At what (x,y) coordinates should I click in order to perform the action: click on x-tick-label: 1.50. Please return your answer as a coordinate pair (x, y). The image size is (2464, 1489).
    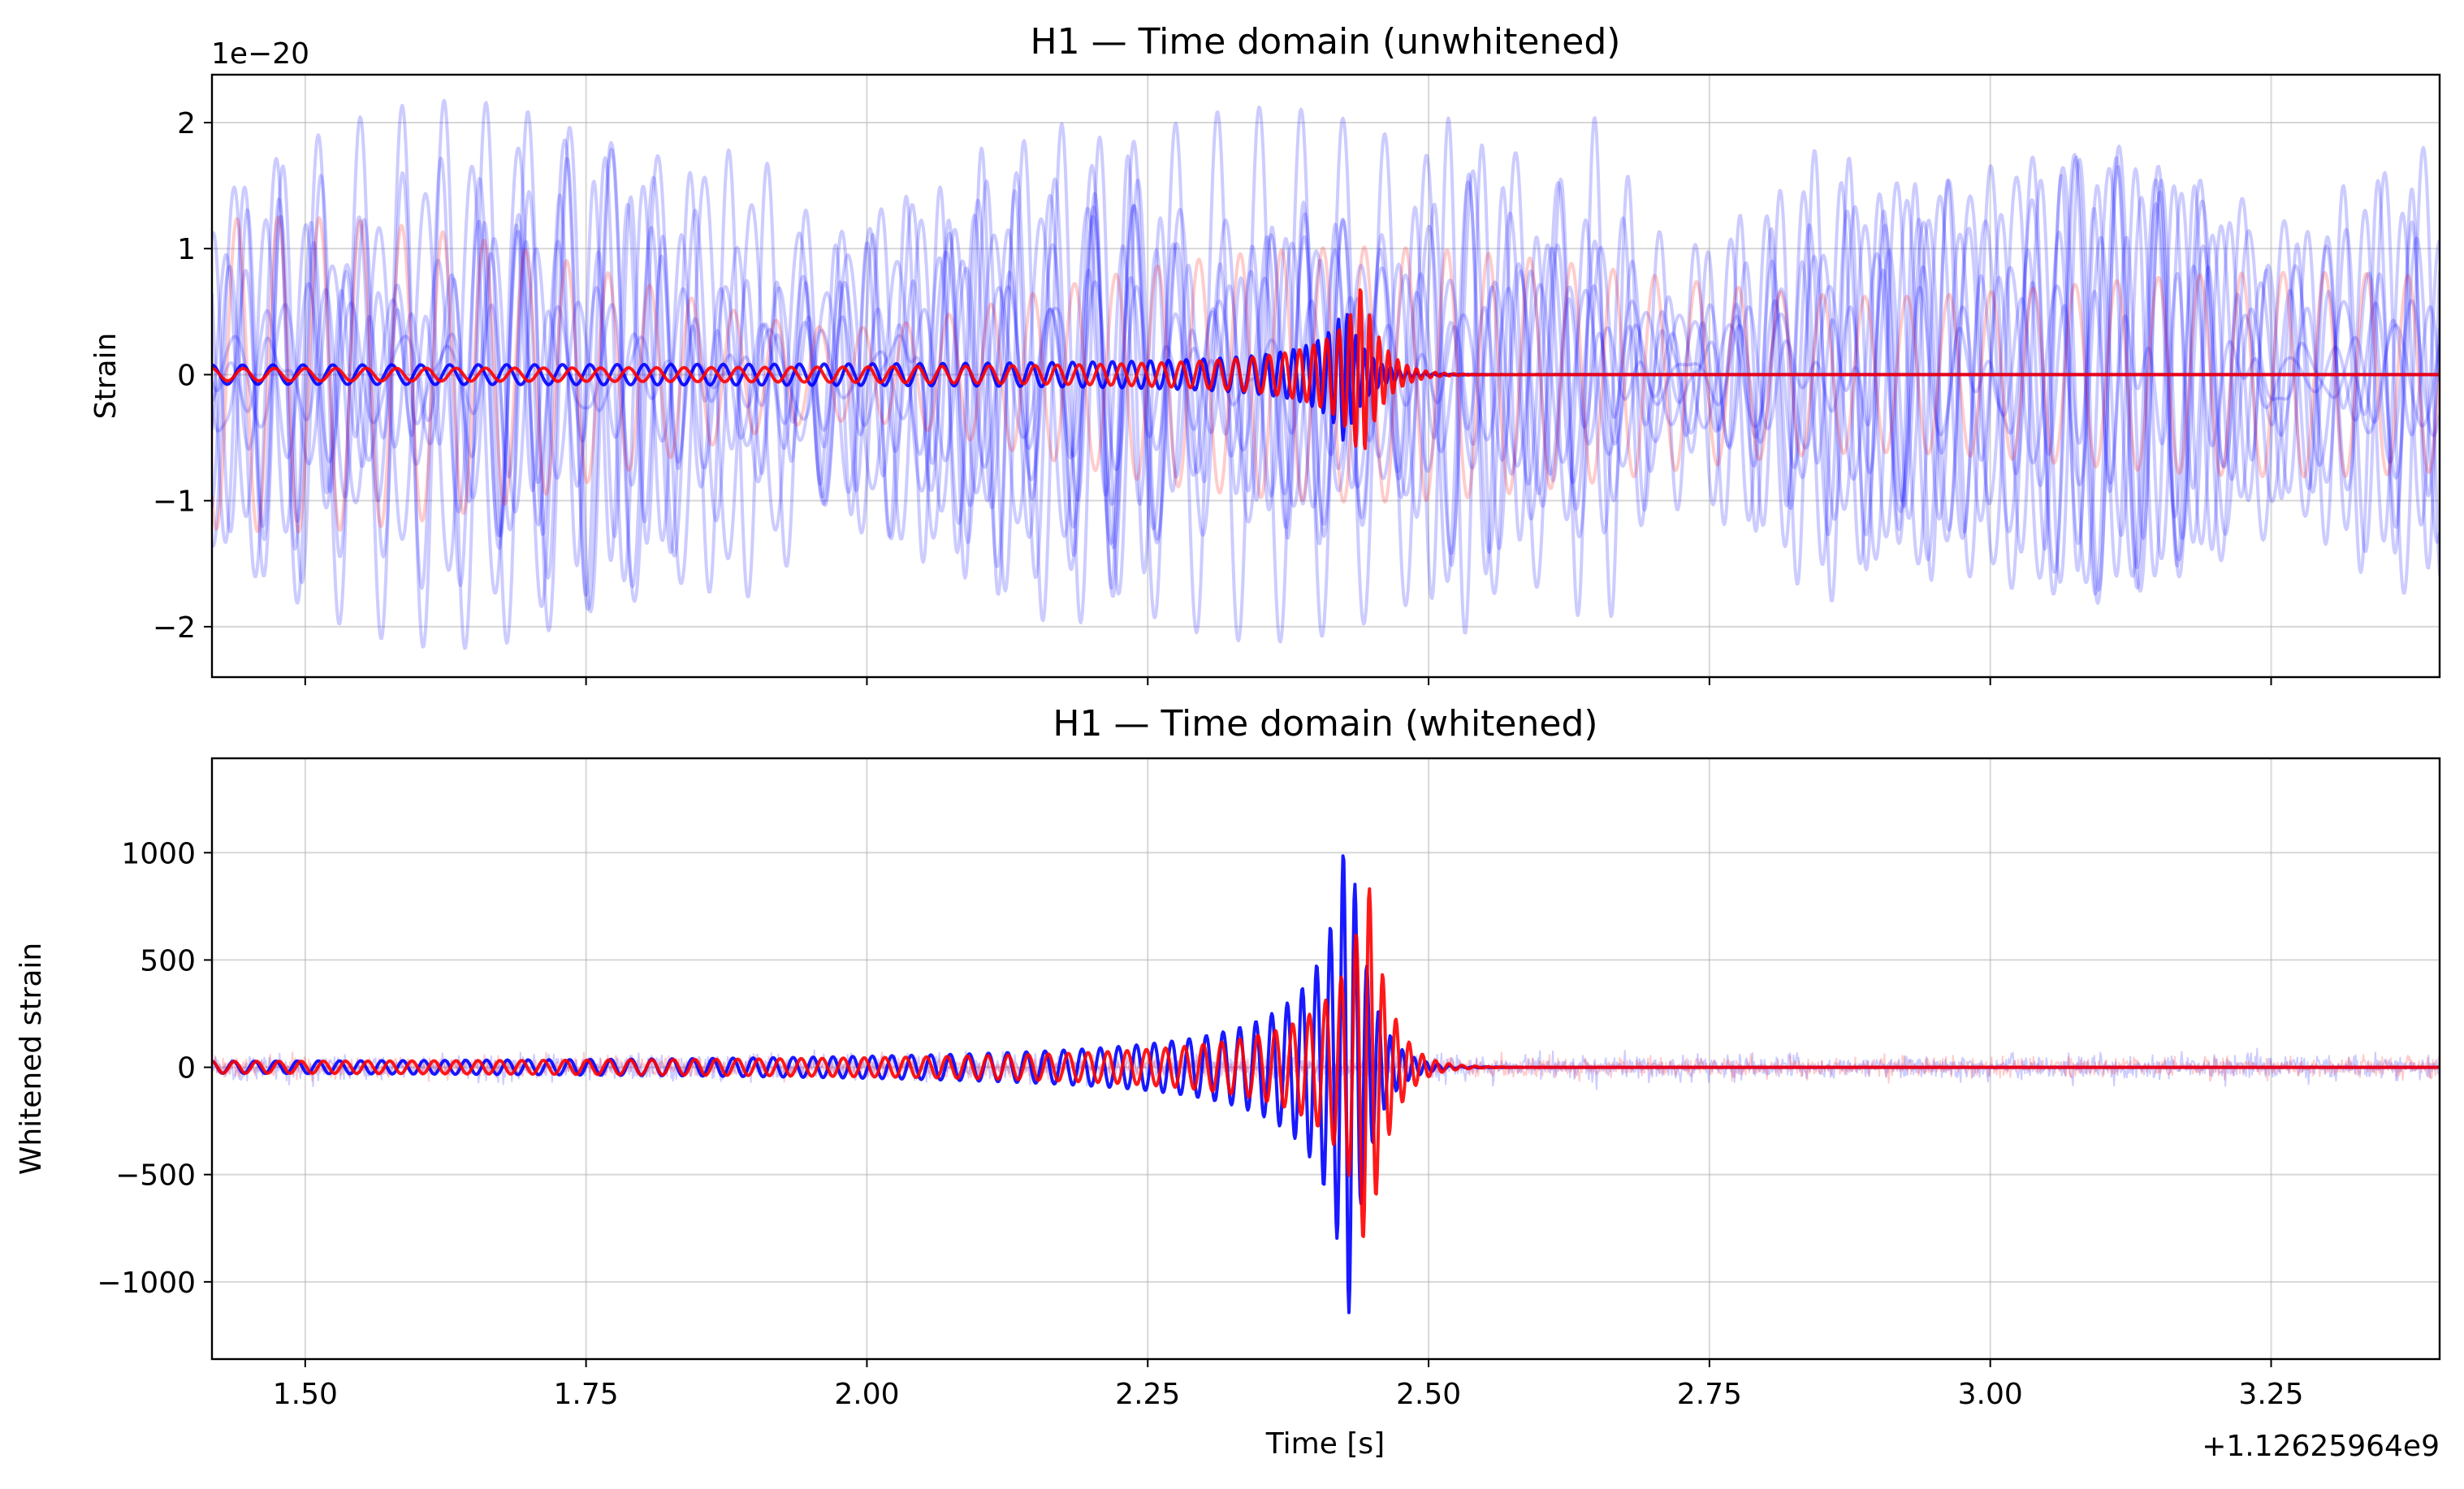
    Looking at the image, I should click on (305, 1394).